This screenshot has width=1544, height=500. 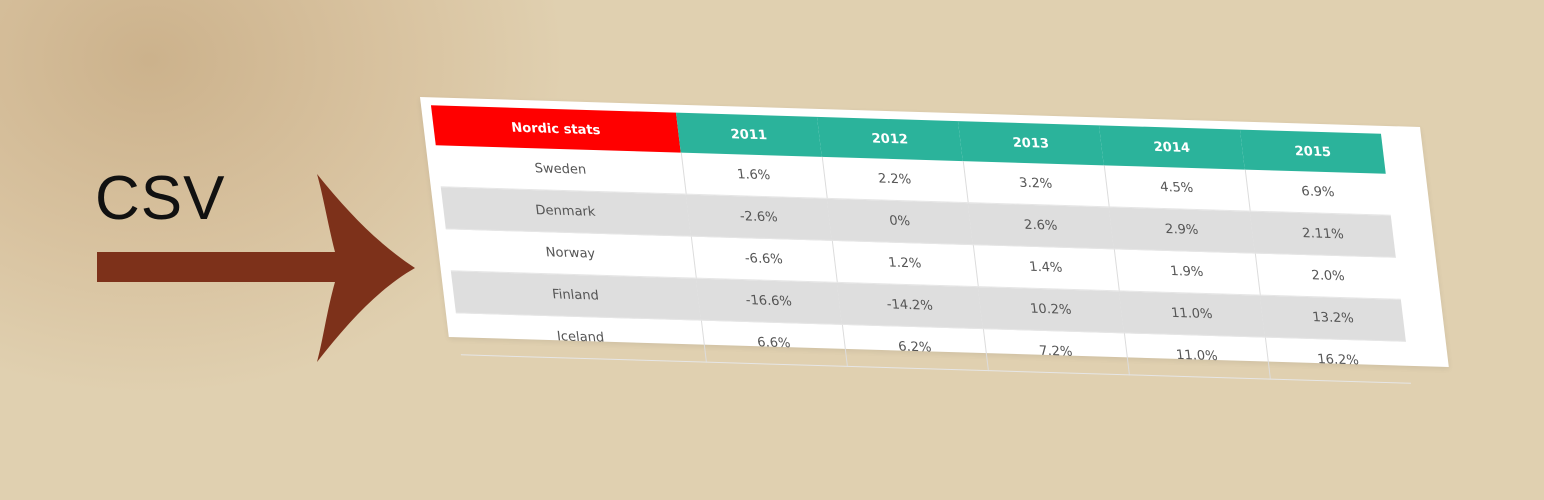 I want to click on value-cell: 2.11%, so click(x=1322, y=234).